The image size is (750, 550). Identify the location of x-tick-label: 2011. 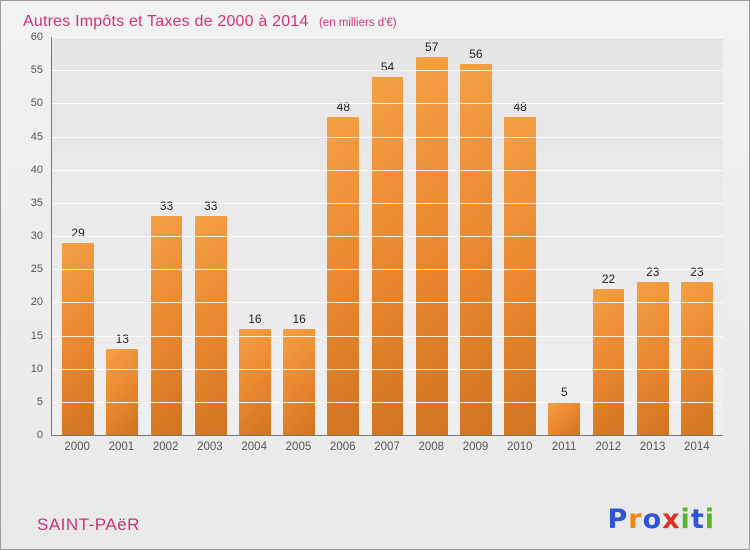
(564, 447).